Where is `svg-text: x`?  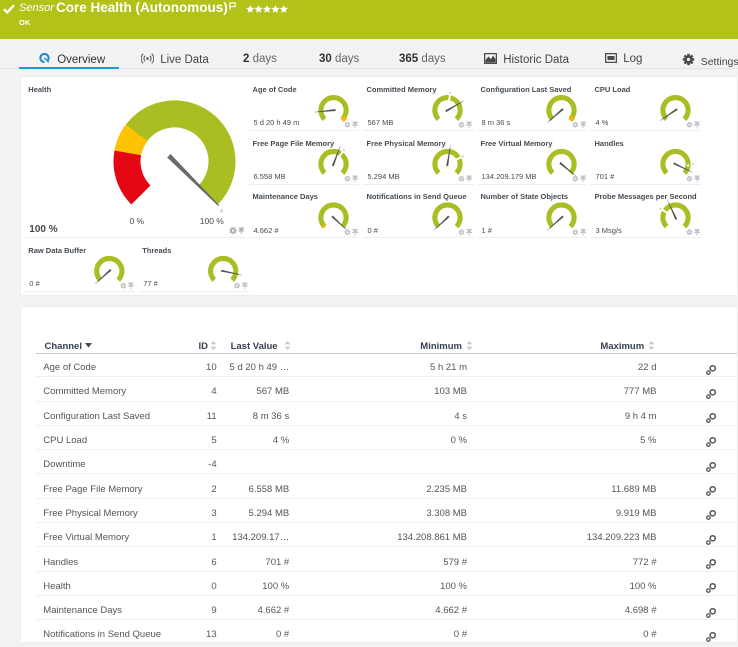
svg-text: x is located at coordinates (221, 212).